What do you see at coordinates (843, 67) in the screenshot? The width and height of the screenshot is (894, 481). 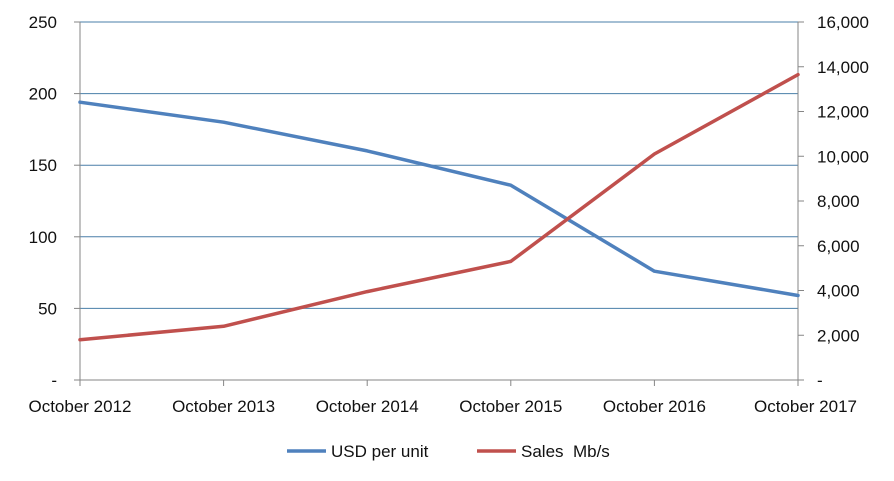 I see `right-axis-tick-label: 14,000` at bounding box center [843, 67].